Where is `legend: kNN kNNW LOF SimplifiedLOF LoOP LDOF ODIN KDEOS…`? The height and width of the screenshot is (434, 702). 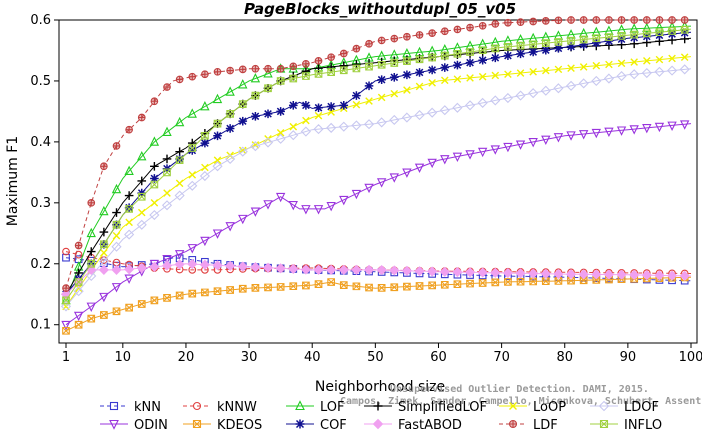 legend: kNN kNNW LOF SimplifiedLOF LoOP LDOF ODIN KDEOS… is located at coordinates (381, 416).